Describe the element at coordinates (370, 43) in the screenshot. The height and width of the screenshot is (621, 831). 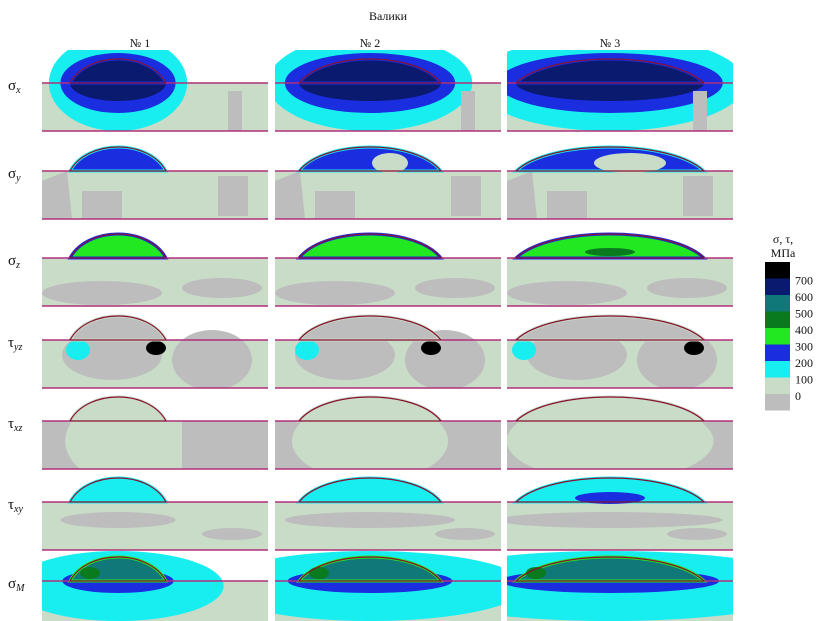
I see `column-label: № 2` at that location.